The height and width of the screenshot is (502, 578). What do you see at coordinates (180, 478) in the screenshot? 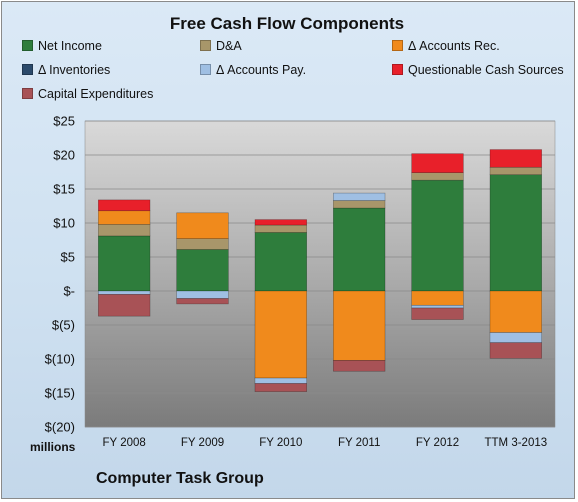
I see `company-name: Computer Task Group` at bounding box center [180, 478].